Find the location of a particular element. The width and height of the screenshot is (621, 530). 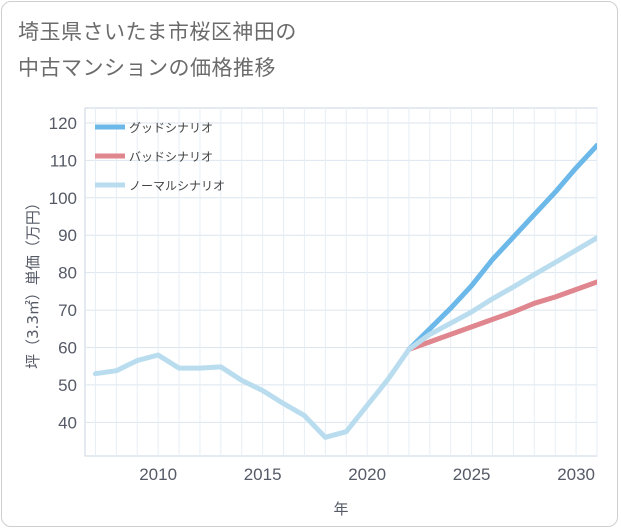

y-tick-label: 40 is located at coordinates (67, 422).